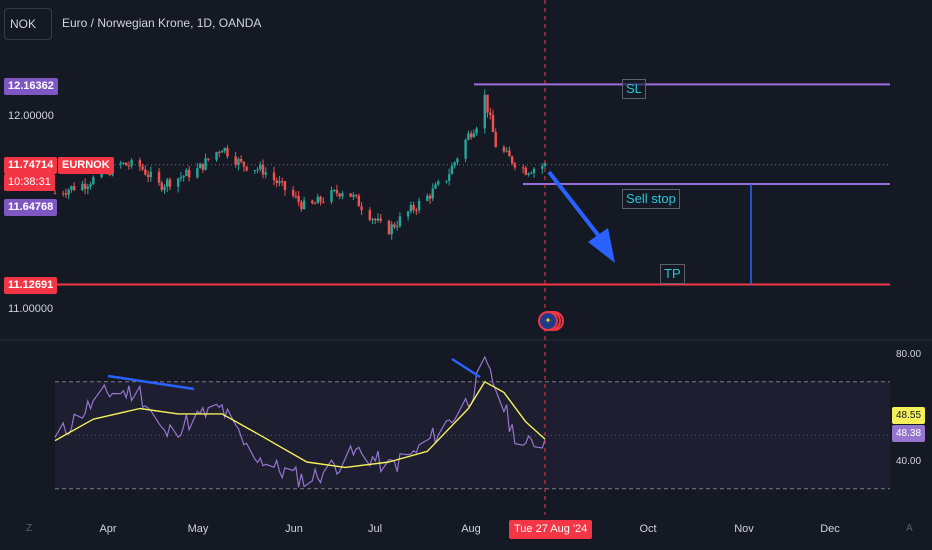 The image size is (932, 550). Describe the element at coordinates (672, 274) in the screenshot. I see `tp-label: TP` at that location.